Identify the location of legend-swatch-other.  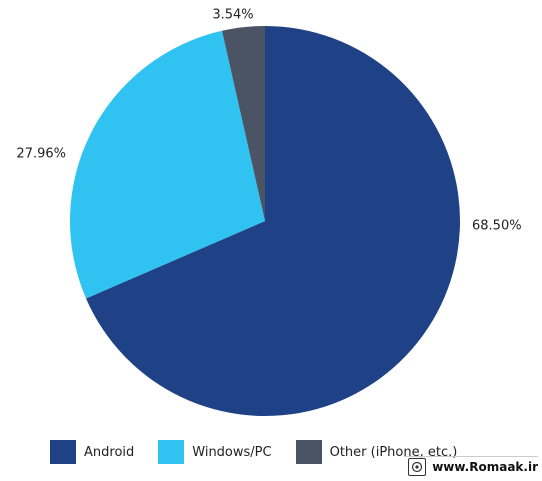
(308, 452).